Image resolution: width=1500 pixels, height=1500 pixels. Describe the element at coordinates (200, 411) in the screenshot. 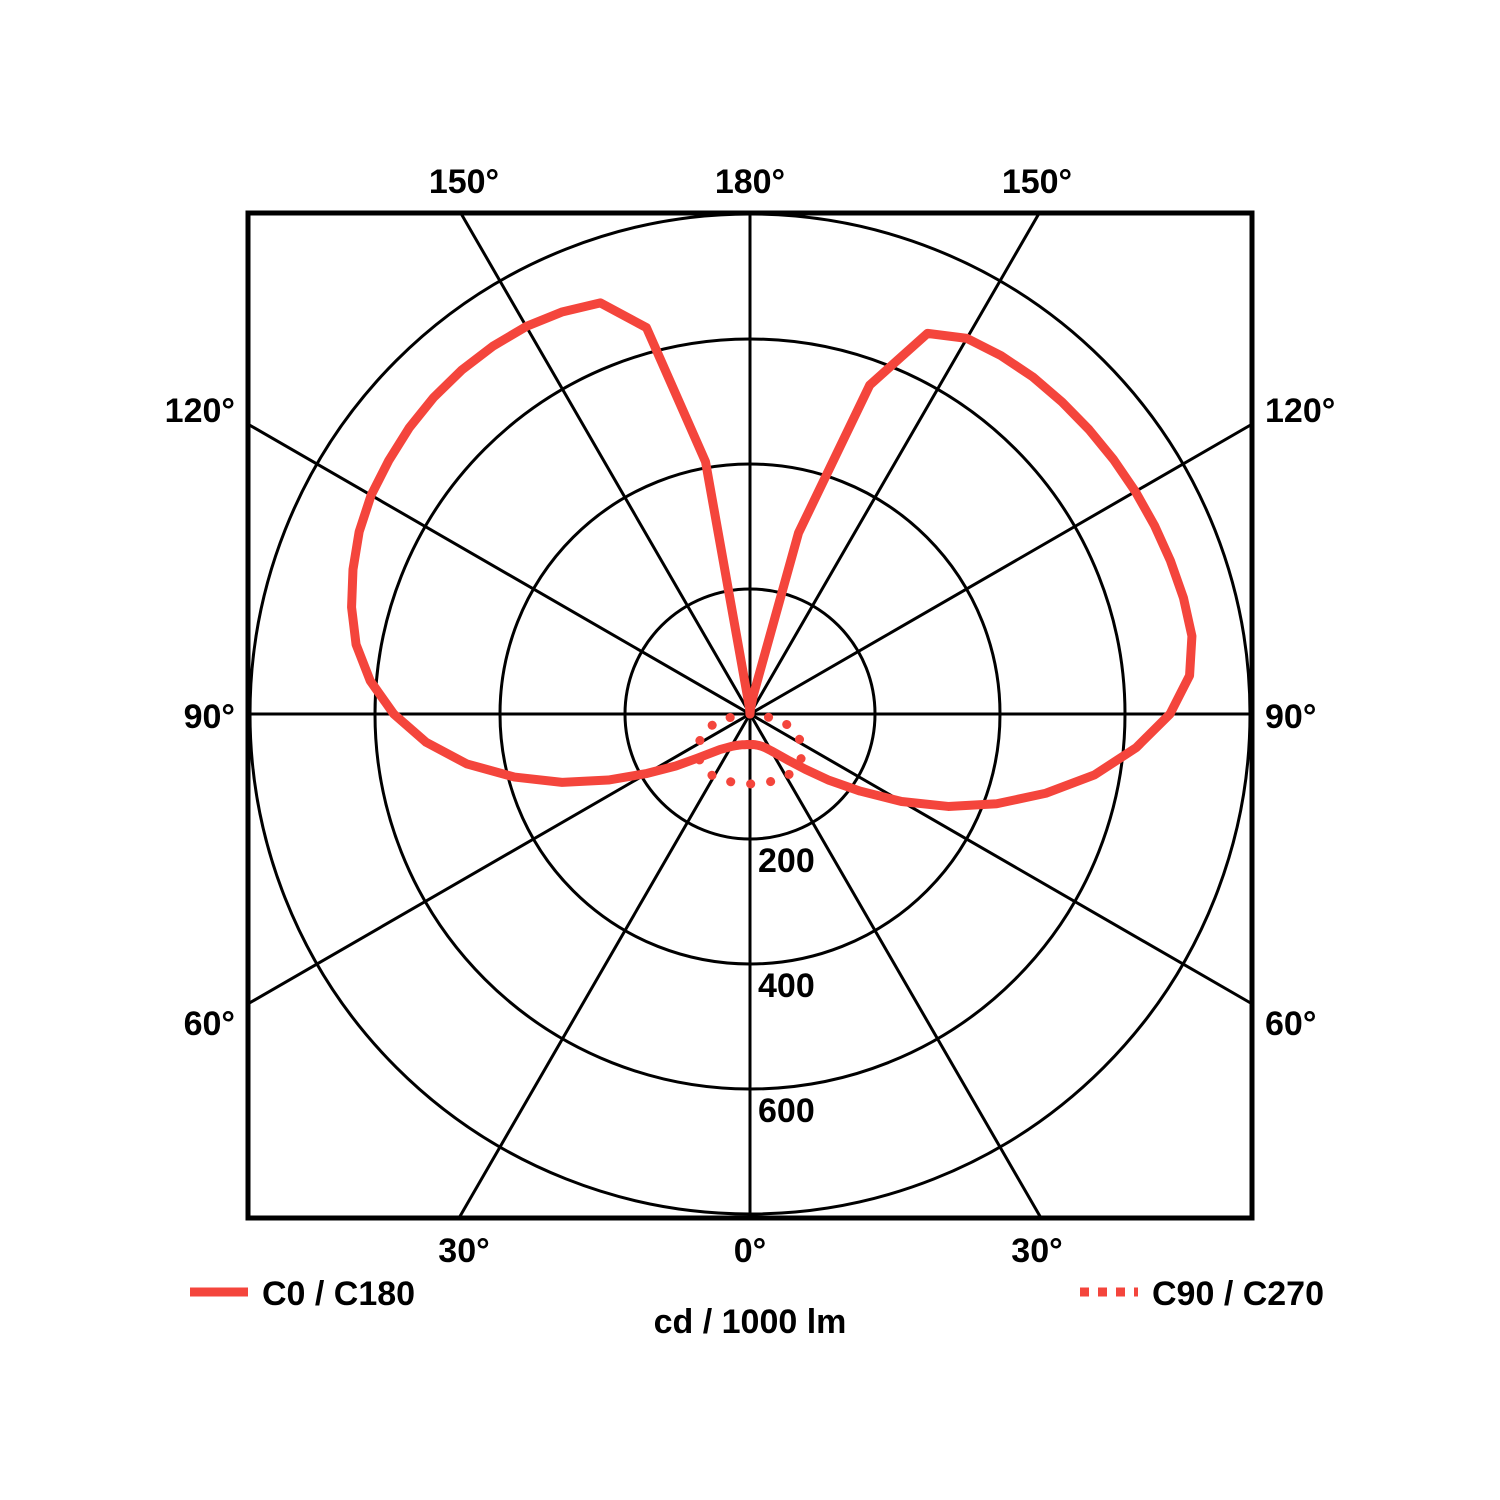

I see `angle-label-left-120: 120°` at that location.